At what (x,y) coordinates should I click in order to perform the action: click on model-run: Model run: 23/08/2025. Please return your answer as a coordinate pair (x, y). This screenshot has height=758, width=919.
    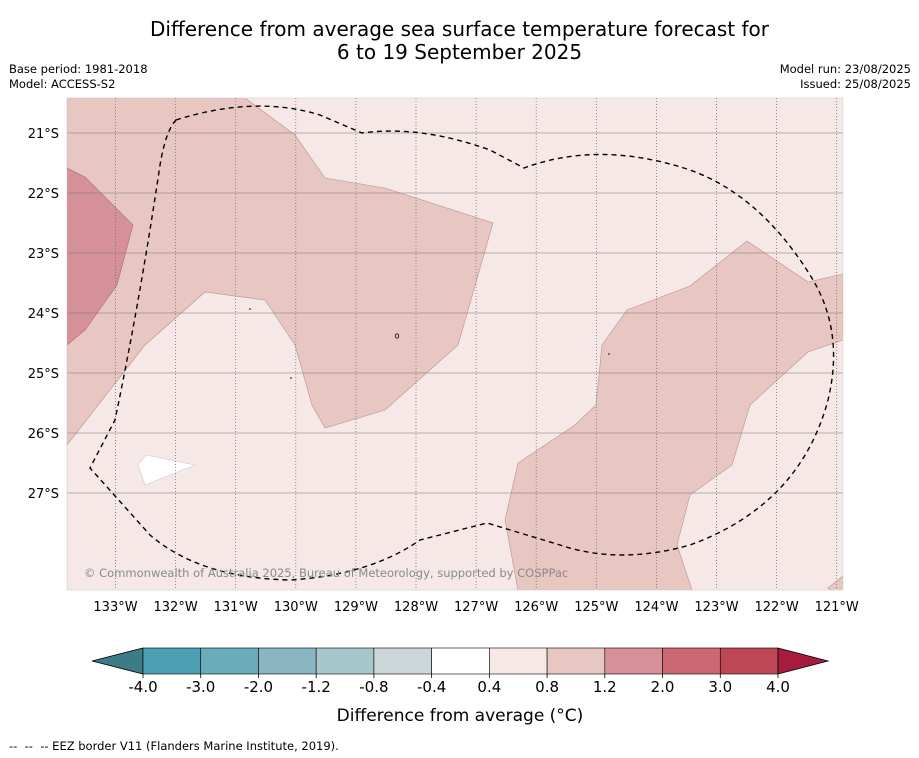
    Looking at the image, I should click on (845, 69).